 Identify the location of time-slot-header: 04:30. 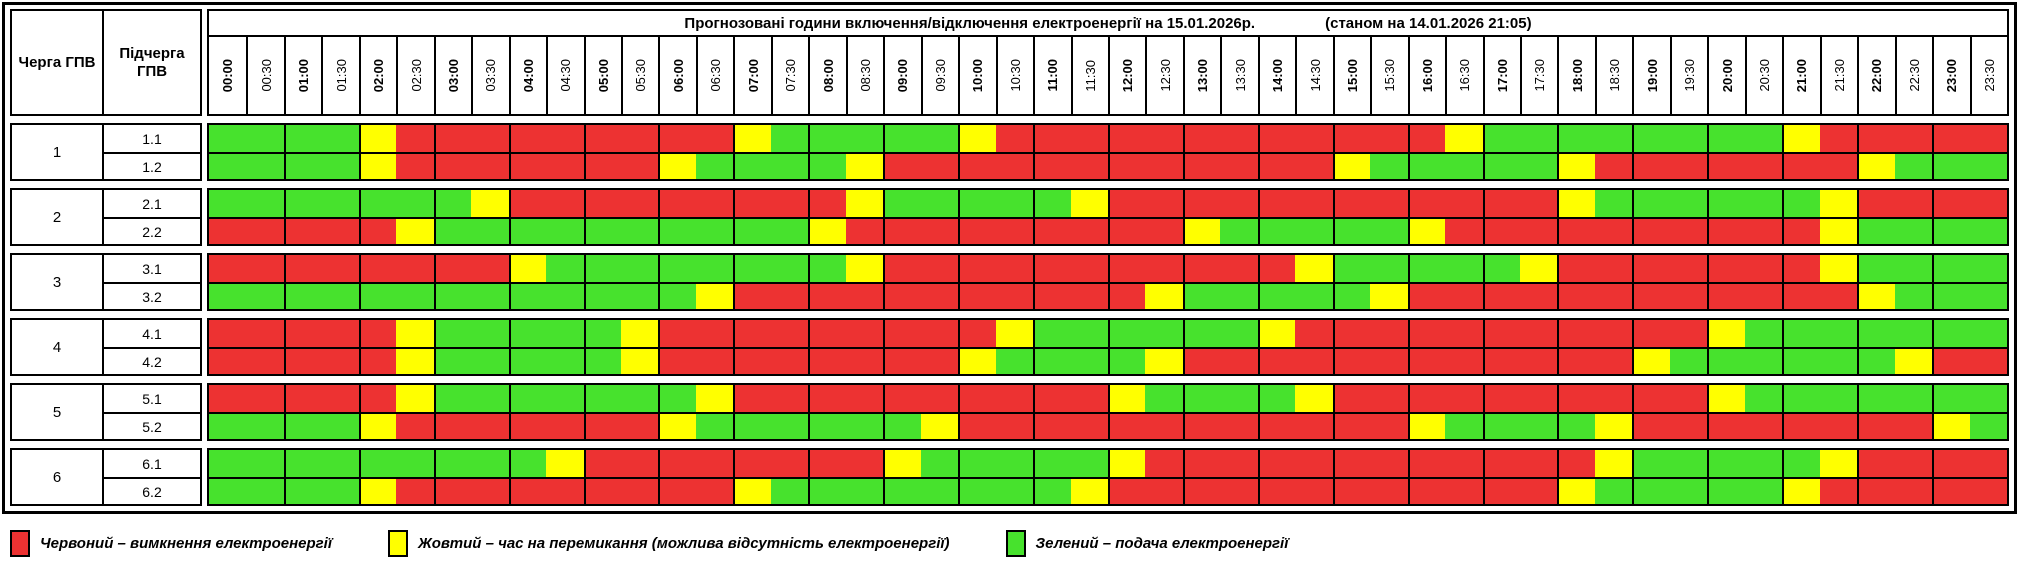
(564, 75).